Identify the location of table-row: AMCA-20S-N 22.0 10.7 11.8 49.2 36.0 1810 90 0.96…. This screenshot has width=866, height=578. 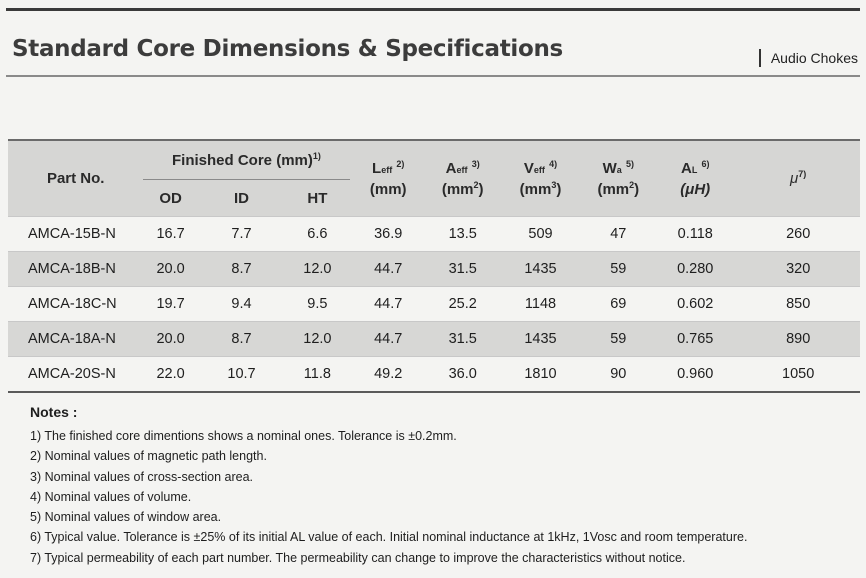
(434, 374).